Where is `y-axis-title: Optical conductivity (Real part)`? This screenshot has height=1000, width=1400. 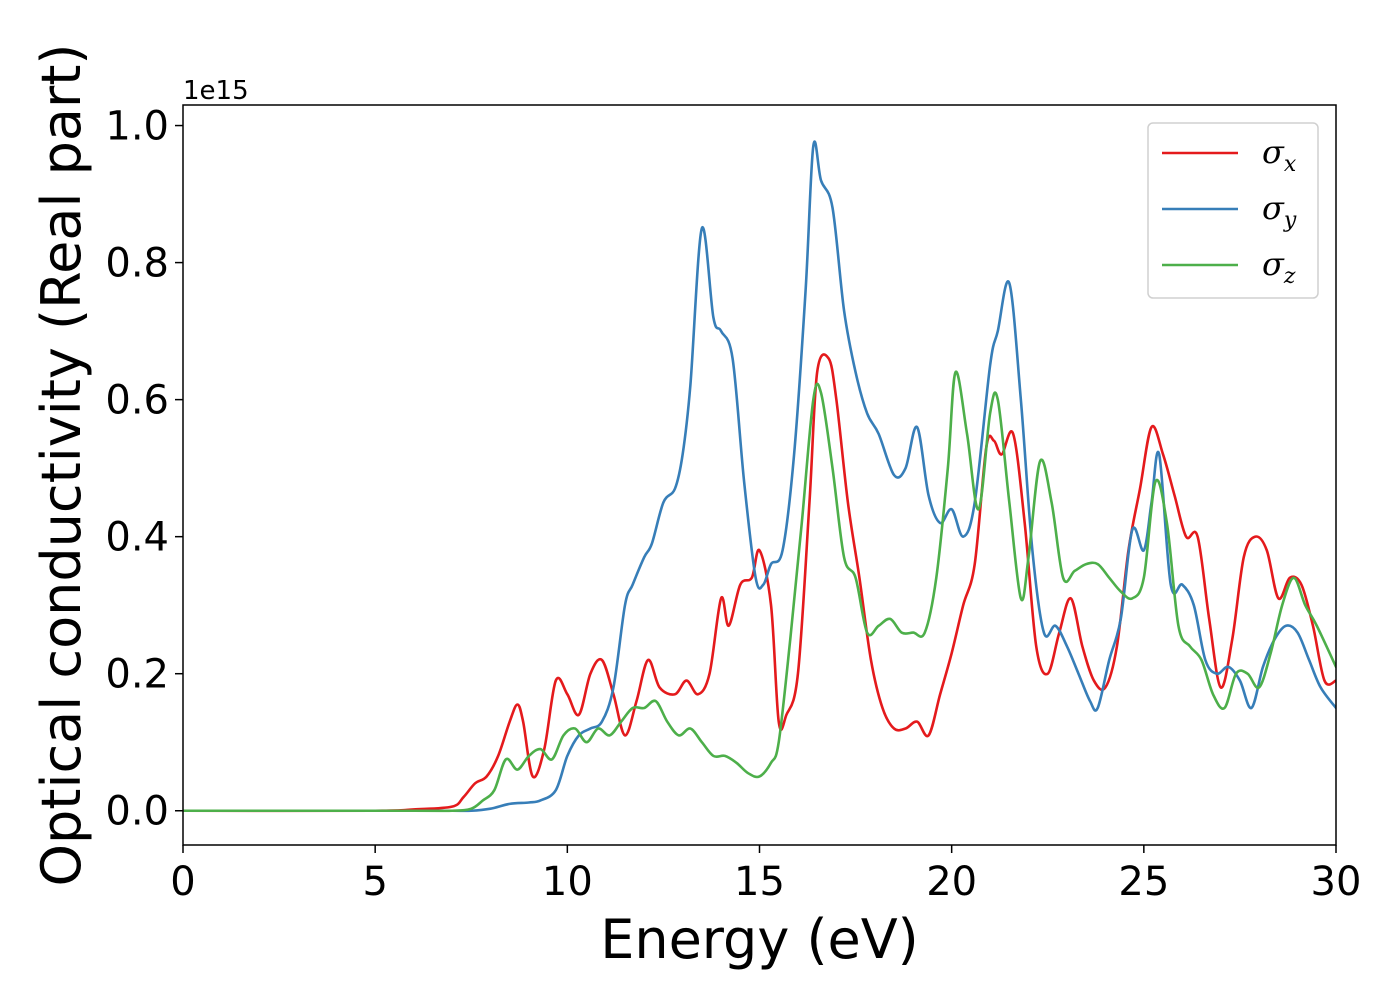 y-axis-title: Optical conductivity (Real part) is located at coordinates (61, 465).